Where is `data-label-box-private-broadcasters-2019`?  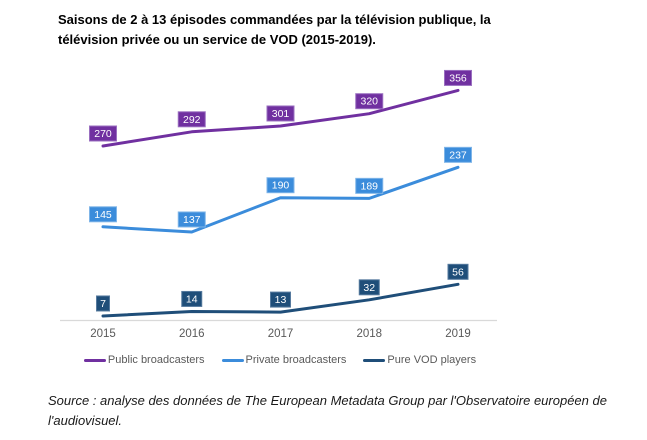
data-label-box-private-broadcasters-2019 is located at coordinates (458, 154).